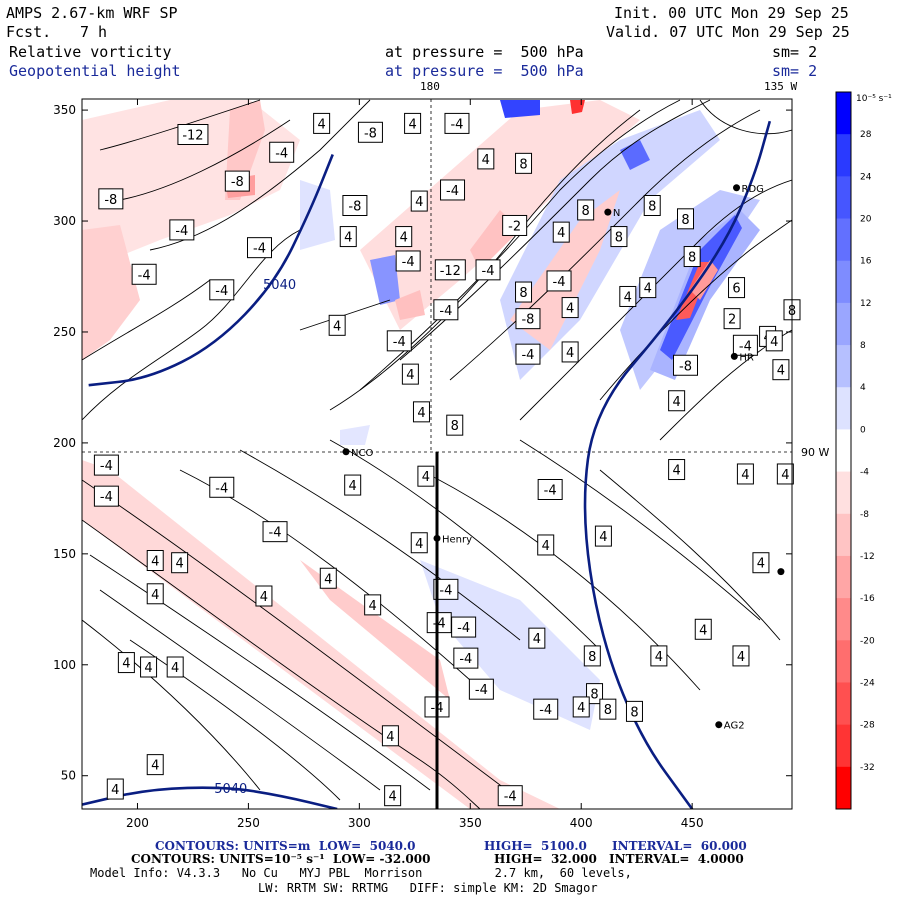  I want to click on x-tick-label: 300, so click(359, 823).